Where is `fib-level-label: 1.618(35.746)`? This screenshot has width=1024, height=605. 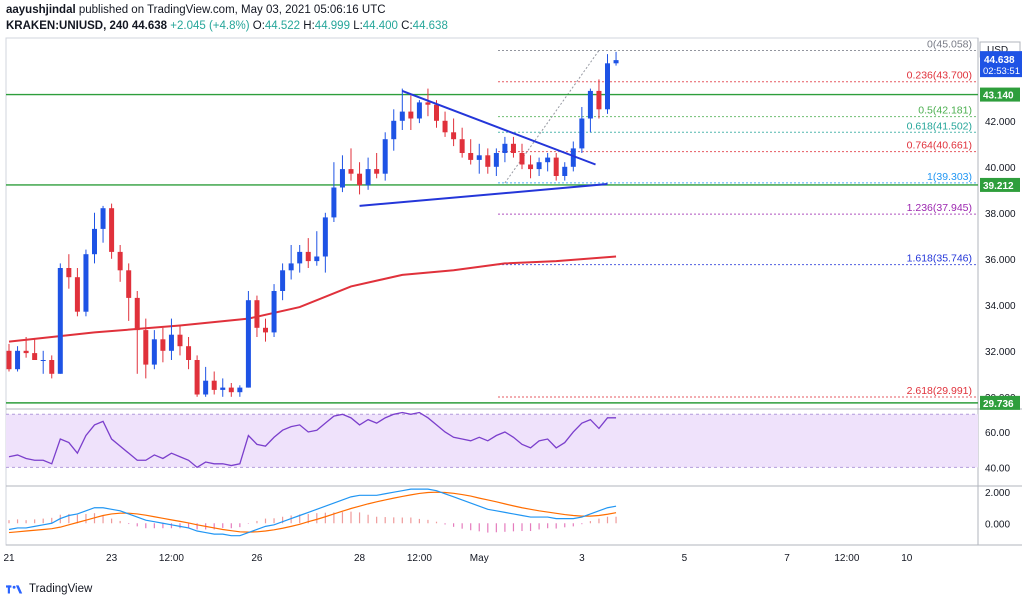
fib-level-label: 1.618(35.746) is located at coordinates (939, 259).